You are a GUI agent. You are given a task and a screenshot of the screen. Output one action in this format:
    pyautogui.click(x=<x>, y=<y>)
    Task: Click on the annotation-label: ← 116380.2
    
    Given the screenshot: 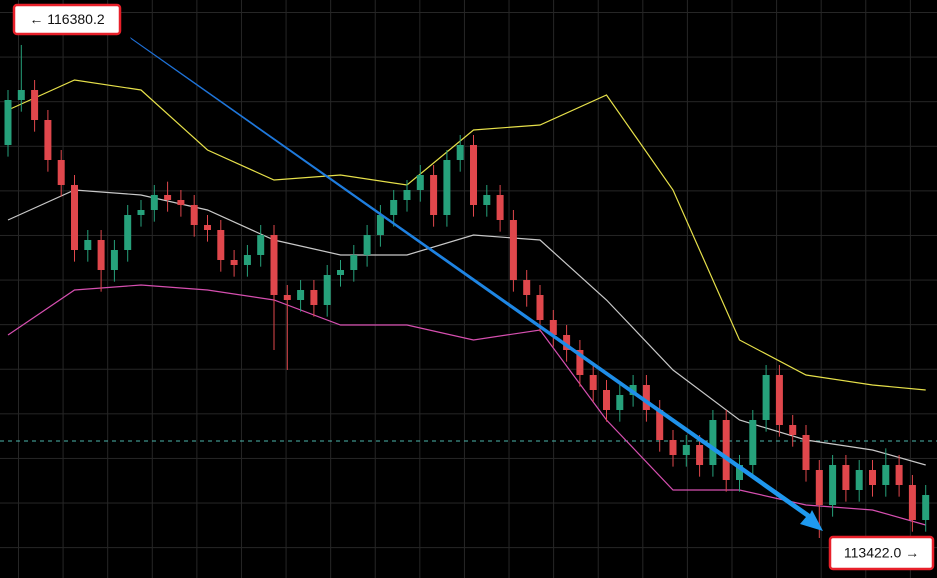 What is the action you would take?
    pyautogui.click(x=66, y=19)
    